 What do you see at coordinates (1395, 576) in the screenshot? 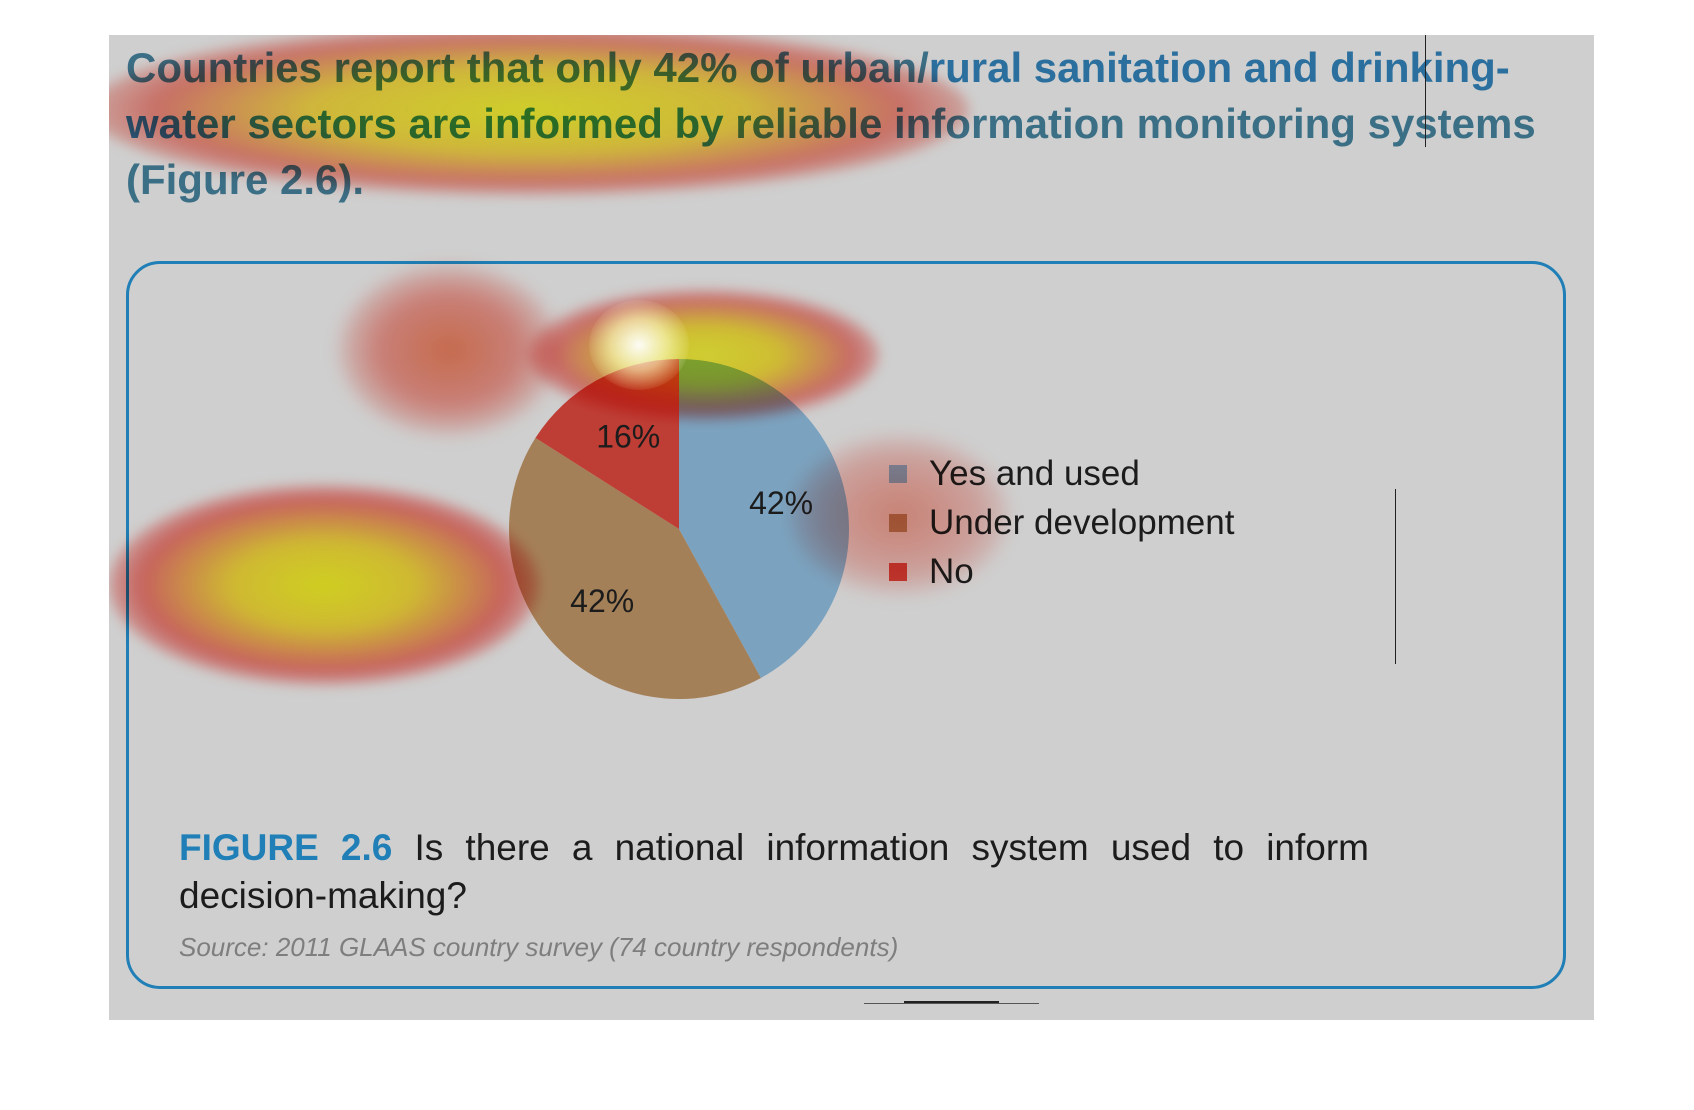
I see `legend-rule` at bounding box center [1395, 576].